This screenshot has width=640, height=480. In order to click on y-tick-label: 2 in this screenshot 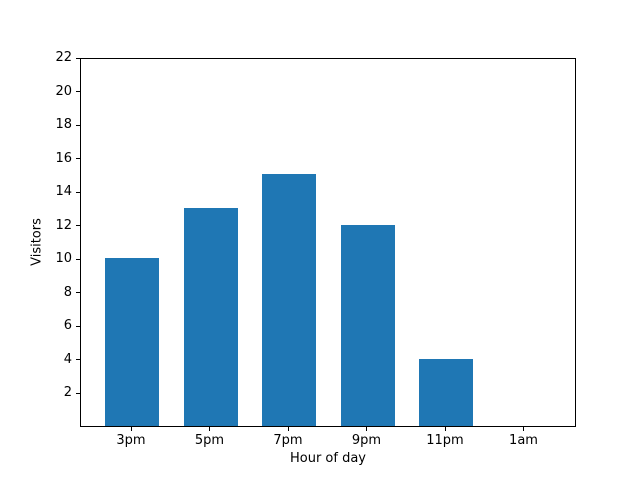, I will do `click(67, 393)`.